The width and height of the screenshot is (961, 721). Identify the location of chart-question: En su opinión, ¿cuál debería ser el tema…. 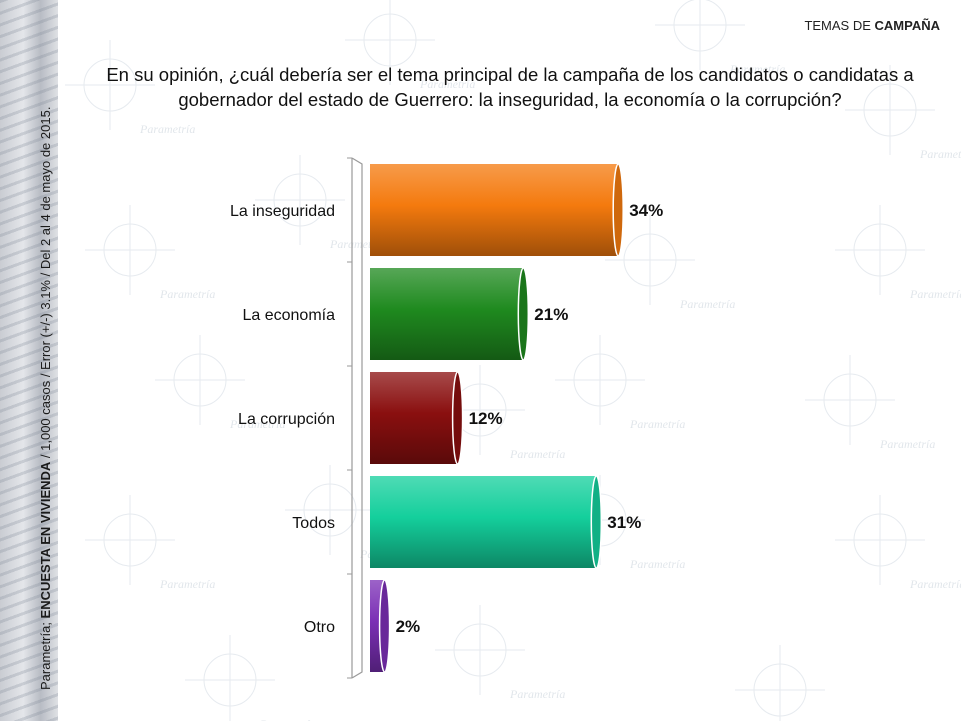
(510, 87).